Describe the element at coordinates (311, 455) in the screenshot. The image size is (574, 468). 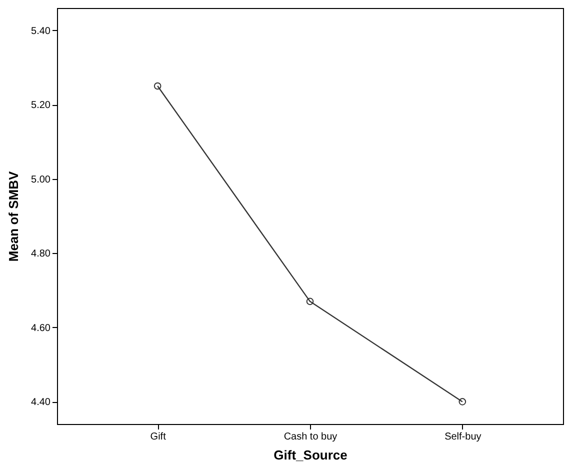
I see `x-axis-title: Gift_Source` at that location.